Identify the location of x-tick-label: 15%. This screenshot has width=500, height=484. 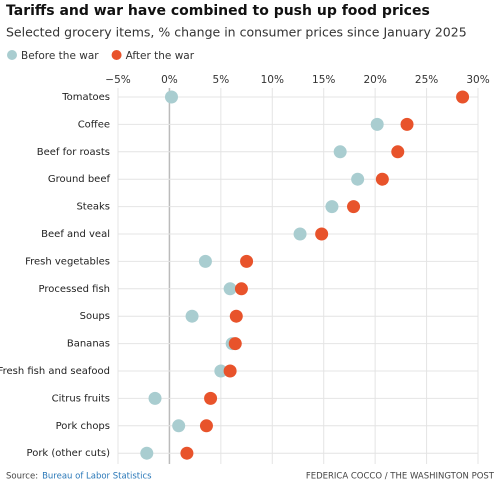
(323, 80).